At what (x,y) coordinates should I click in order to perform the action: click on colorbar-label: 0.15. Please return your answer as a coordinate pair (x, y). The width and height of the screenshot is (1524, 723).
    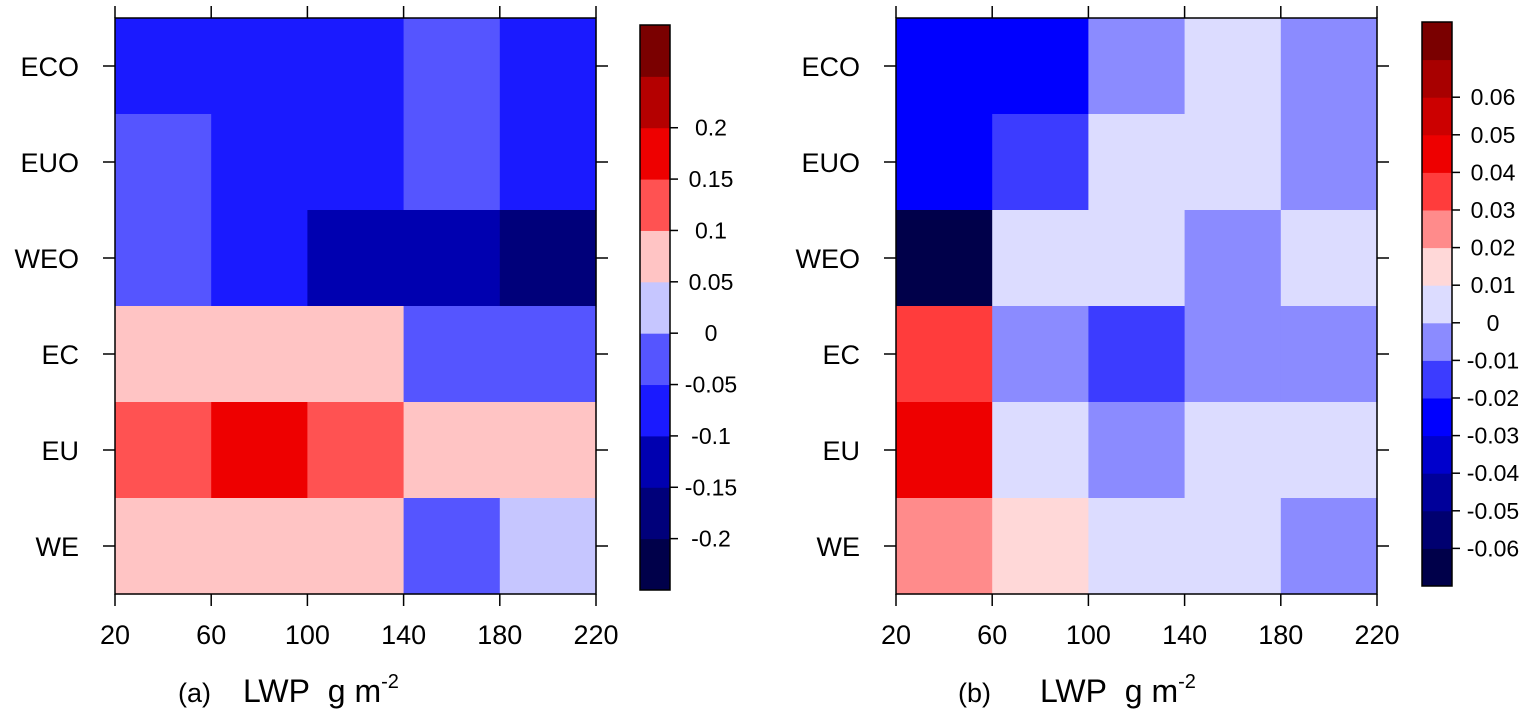
    Looking at the image, I should click on (711, 179).